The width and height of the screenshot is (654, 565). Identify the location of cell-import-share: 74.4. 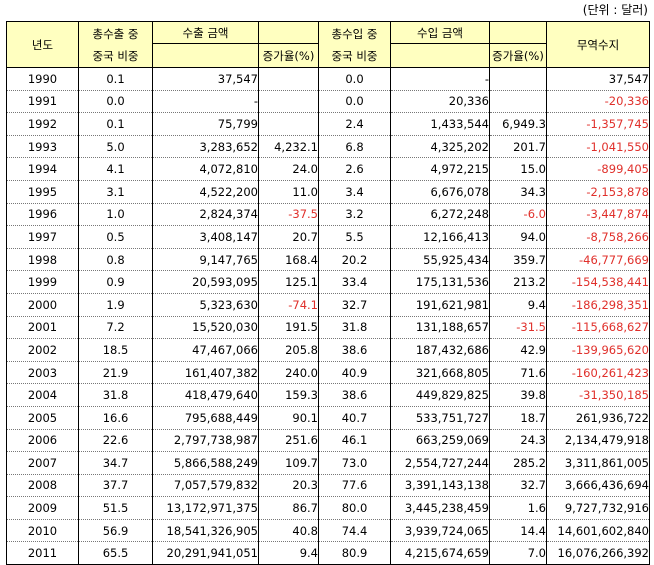
(354, 530).